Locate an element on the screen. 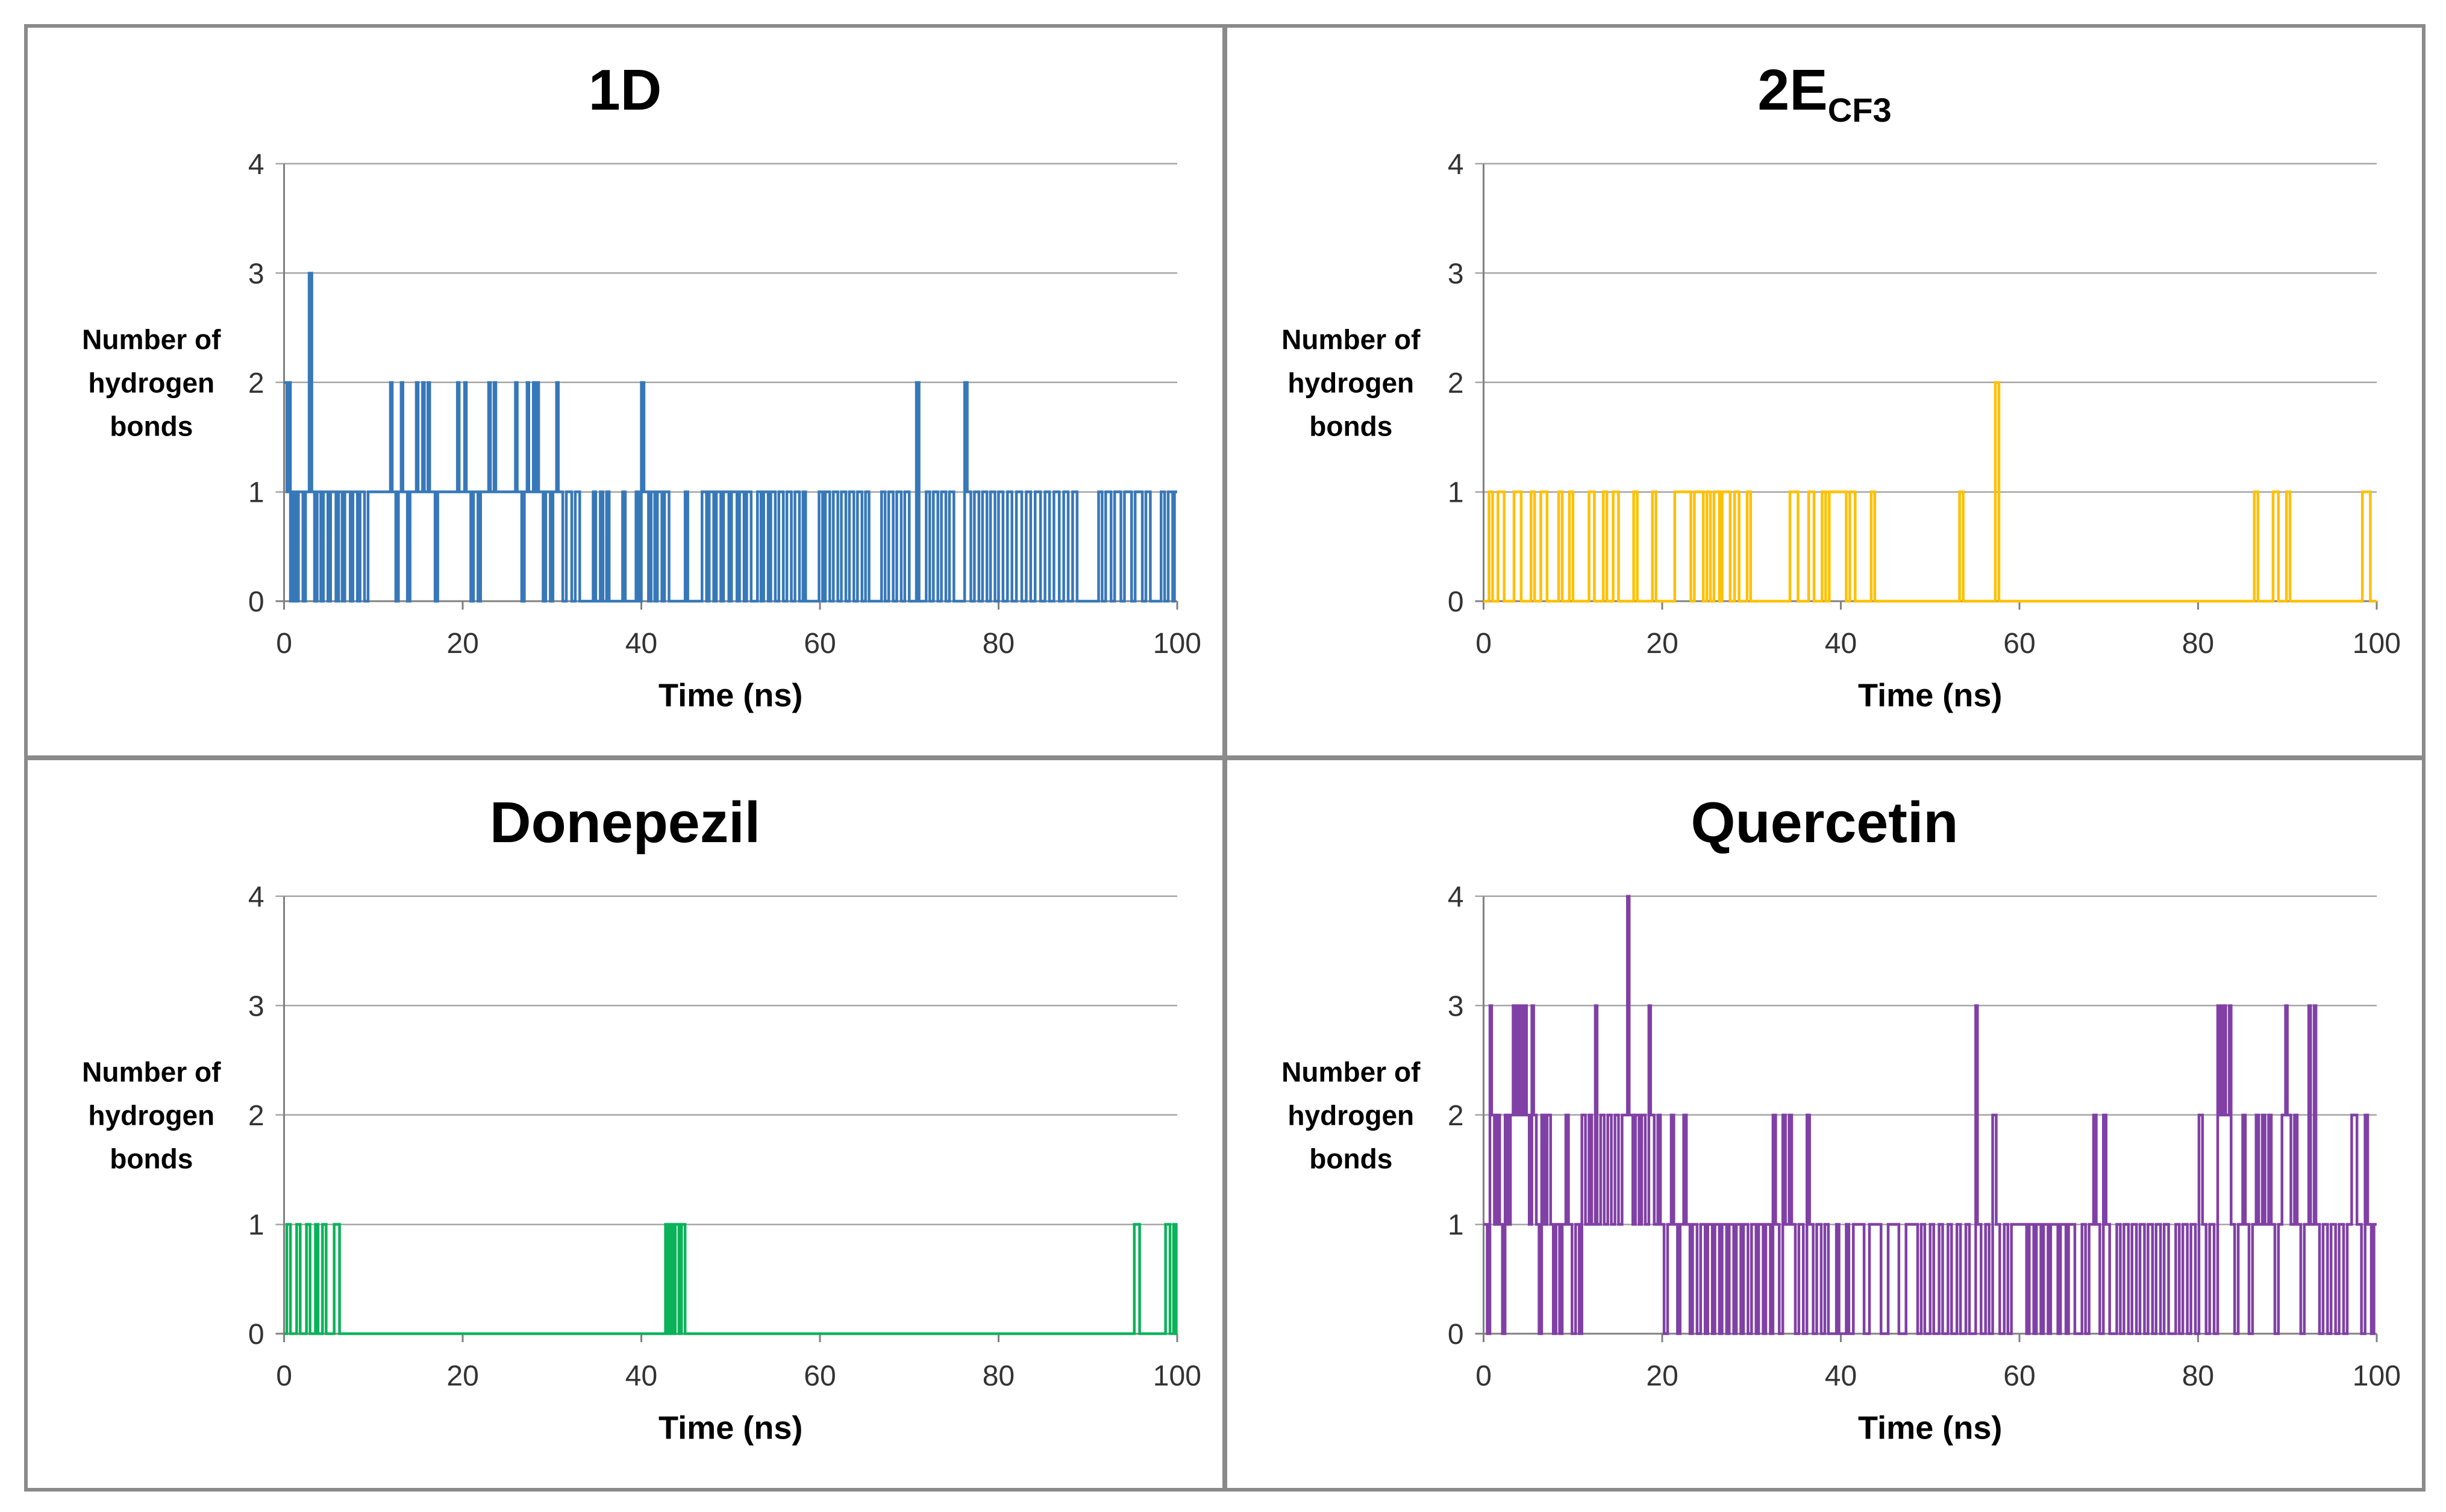 The width and height of the screenshot is (2446, 1512). chart-title: Donepezil is located at coordinates (625, 823).